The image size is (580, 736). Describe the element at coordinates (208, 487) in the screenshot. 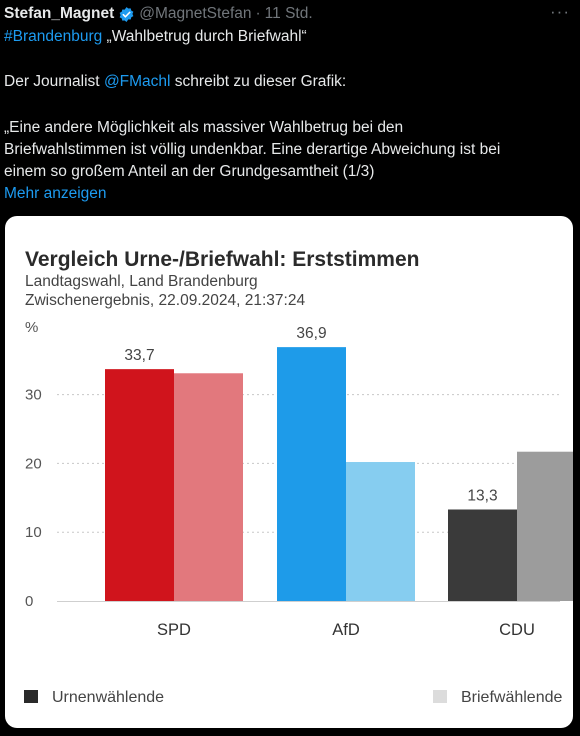

I see `bar-spd-brief` at that location.